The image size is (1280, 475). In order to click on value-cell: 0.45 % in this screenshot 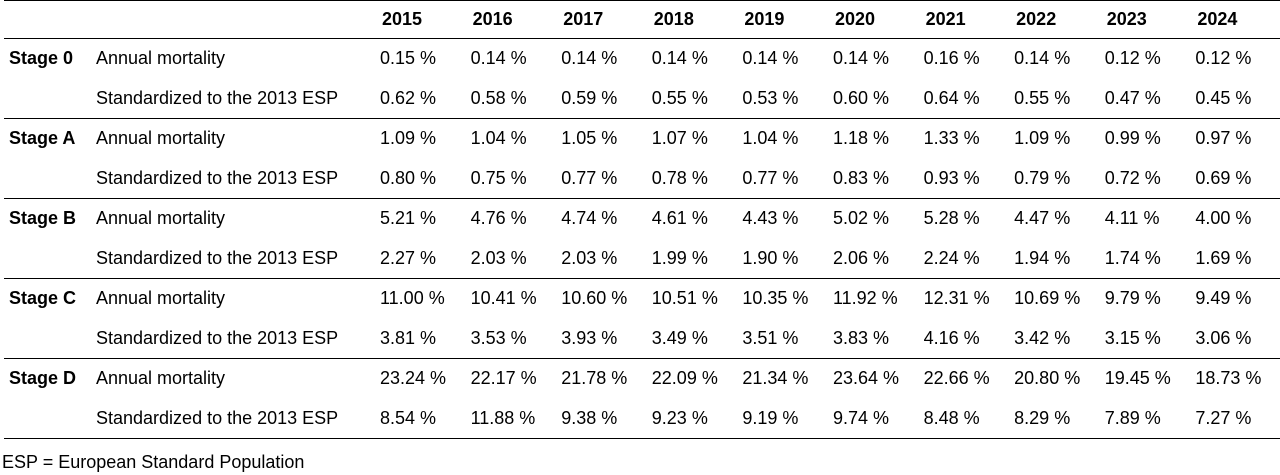, I will do `click(1223, 97)`.